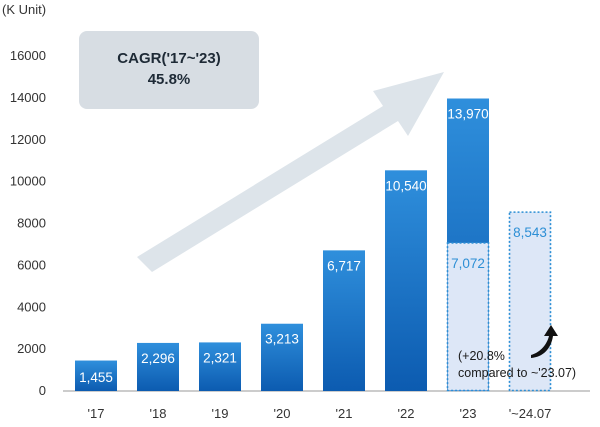 The height and width of the screenshot is (427, 600). I want to click on x-tick-label: '22, so click(406, 413).